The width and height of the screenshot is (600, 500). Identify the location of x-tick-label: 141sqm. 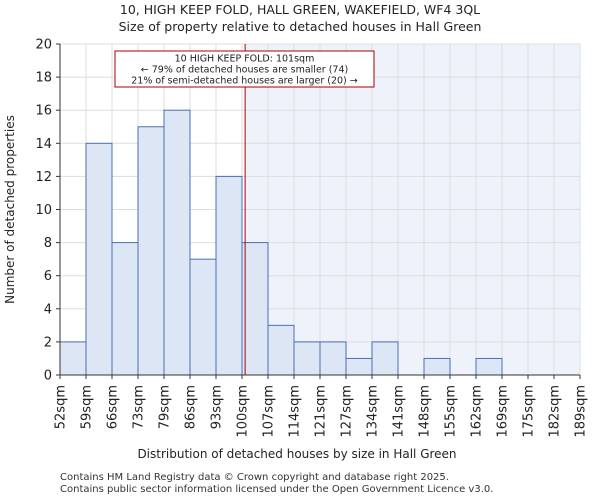
(399, 411).